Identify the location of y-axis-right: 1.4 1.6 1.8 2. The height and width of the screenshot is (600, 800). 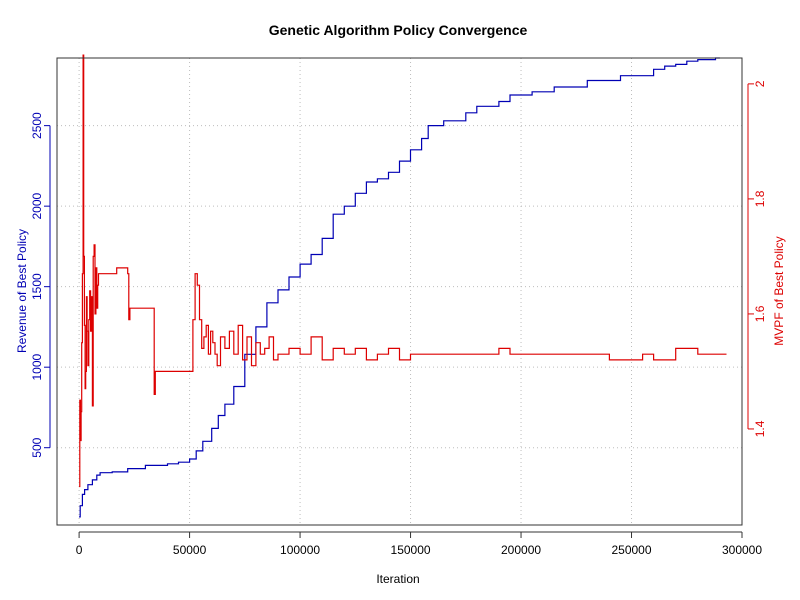
(757, 258).